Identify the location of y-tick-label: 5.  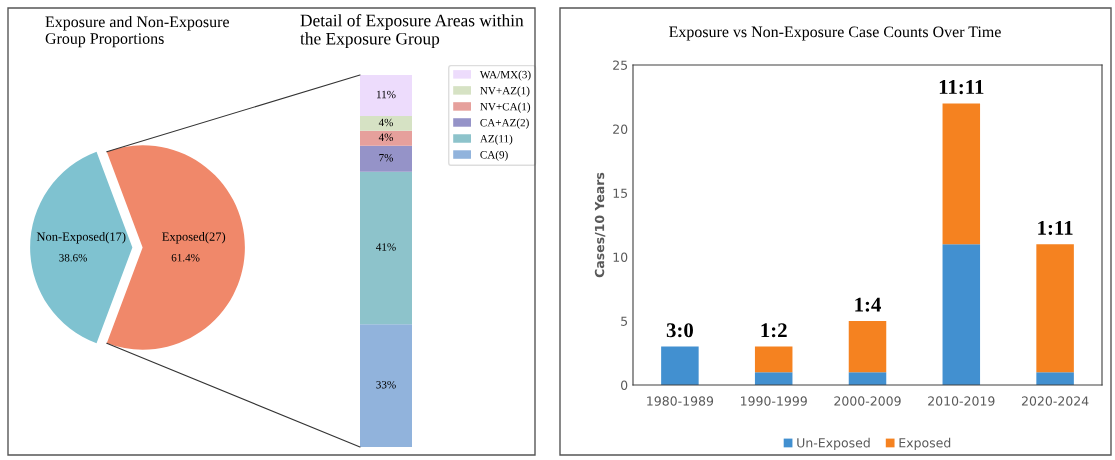
(624, 321).